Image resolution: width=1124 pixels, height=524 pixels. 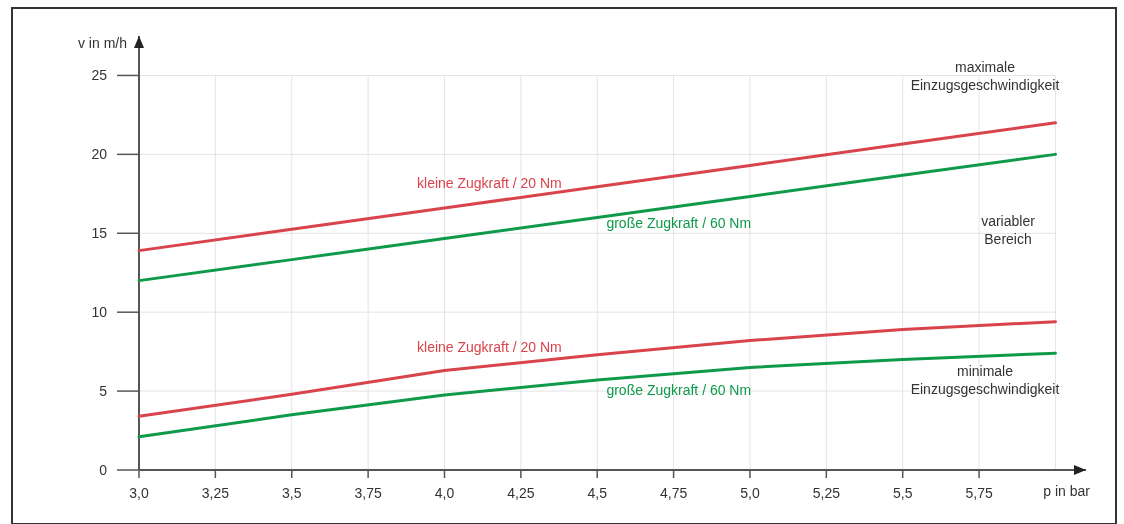 I want to click on x-tick-label: 4,25, so click(x=521, y=493).